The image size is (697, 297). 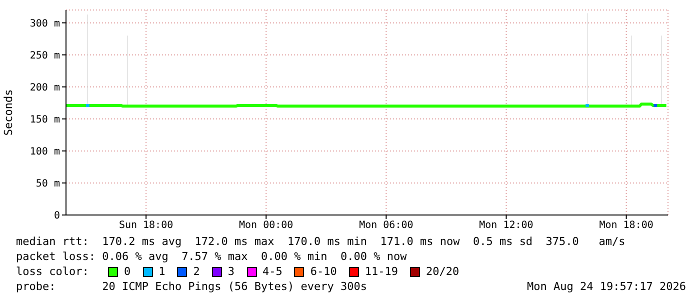 What do you see at coordinates (48, 184) in the screenshot?
I see `y-tick-label: 50 m` at bounding box center [48, 184].